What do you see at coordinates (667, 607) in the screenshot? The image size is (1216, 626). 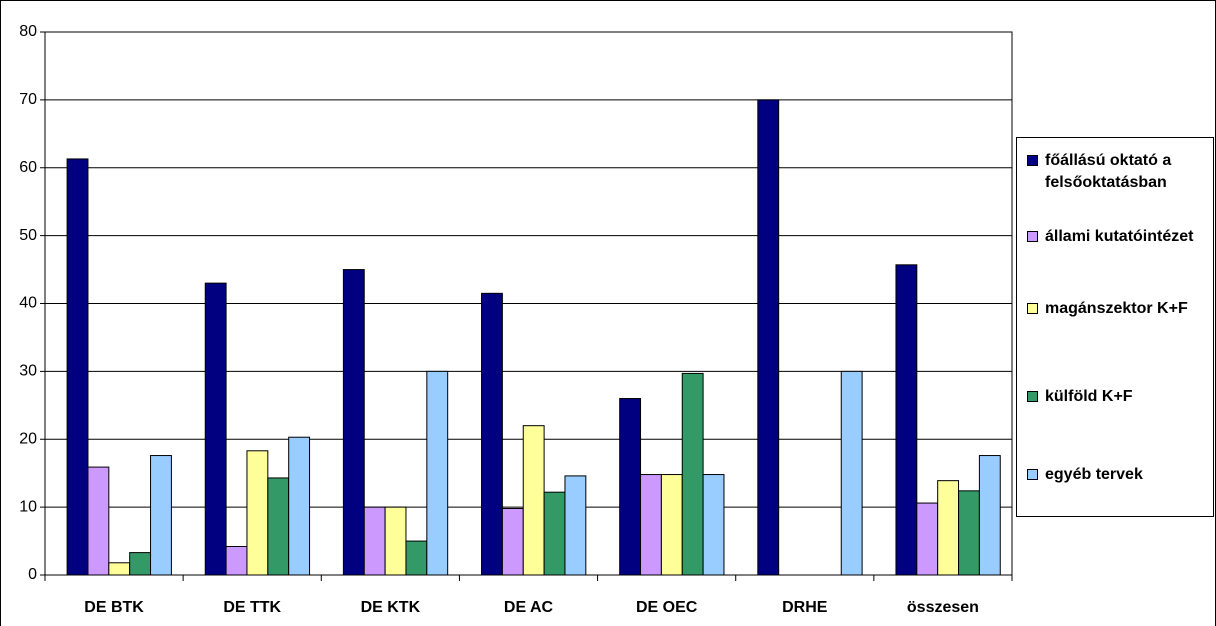 I see `x-tick-label: DE OEC` at bounding box center [667, 607].